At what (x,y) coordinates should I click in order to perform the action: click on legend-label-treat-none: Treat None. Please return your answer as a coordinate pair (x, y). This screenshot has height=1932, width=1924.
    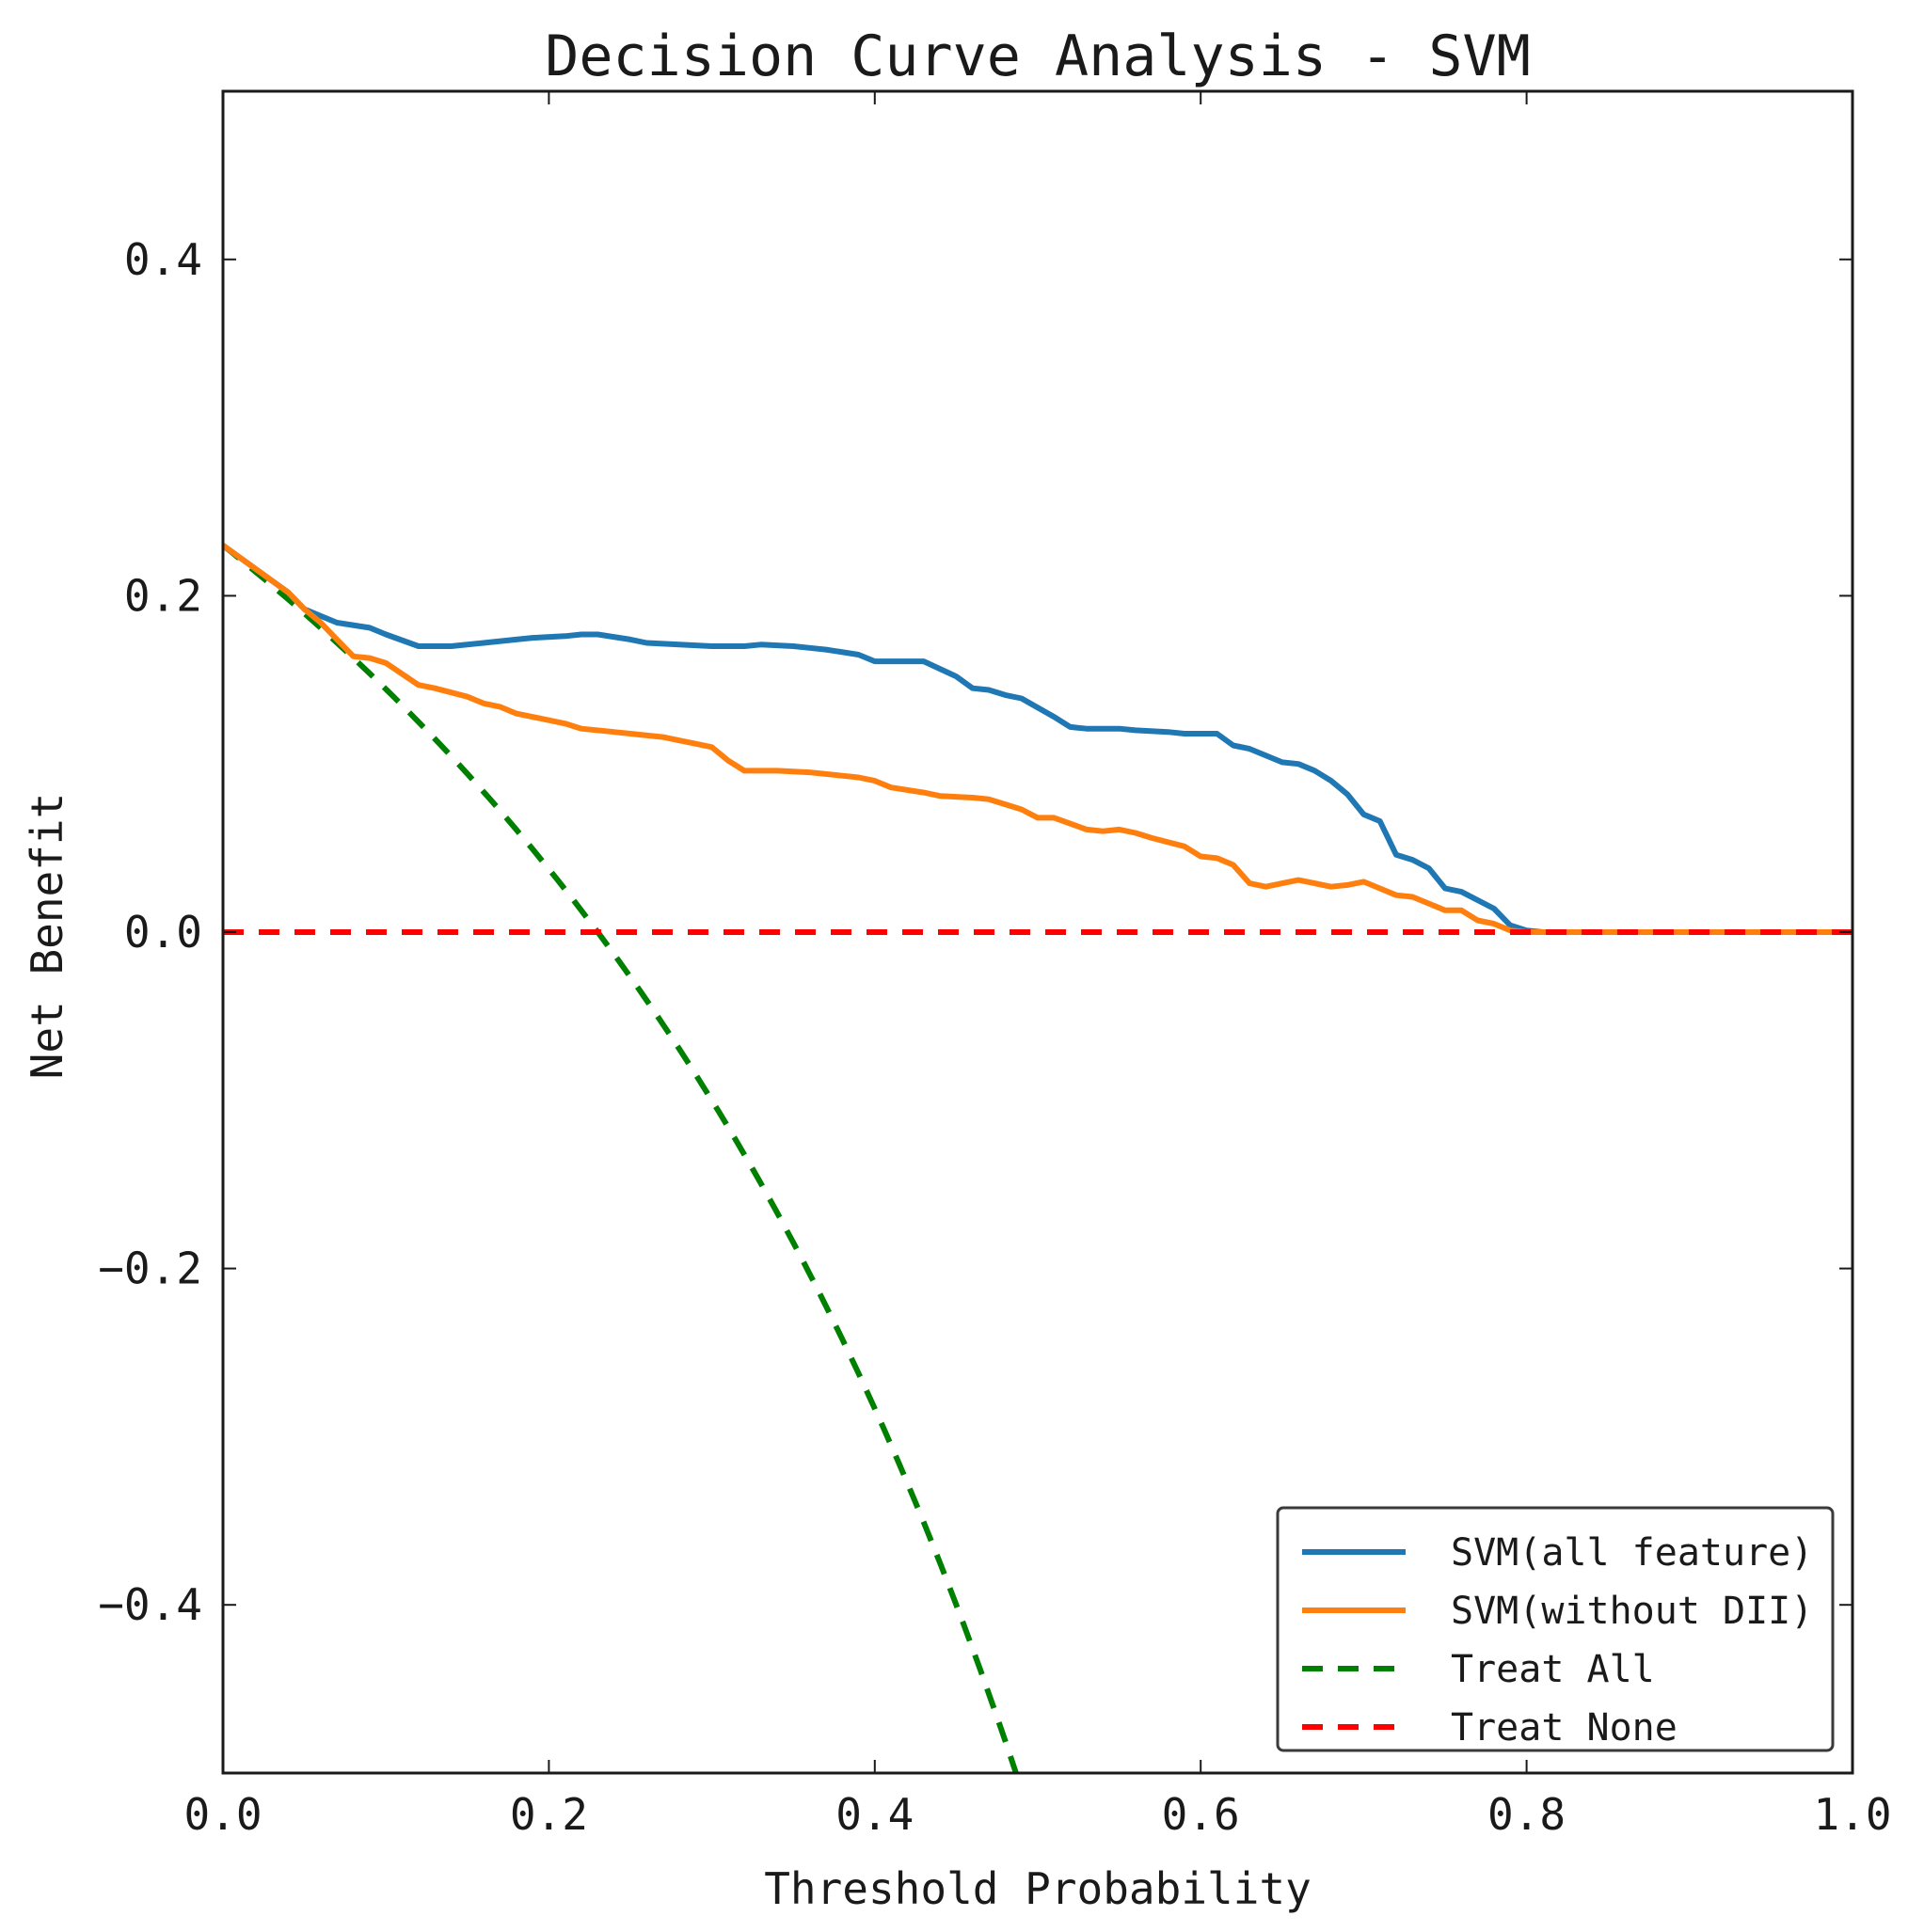
    Looking at the image, I should click on (1565, 1728).